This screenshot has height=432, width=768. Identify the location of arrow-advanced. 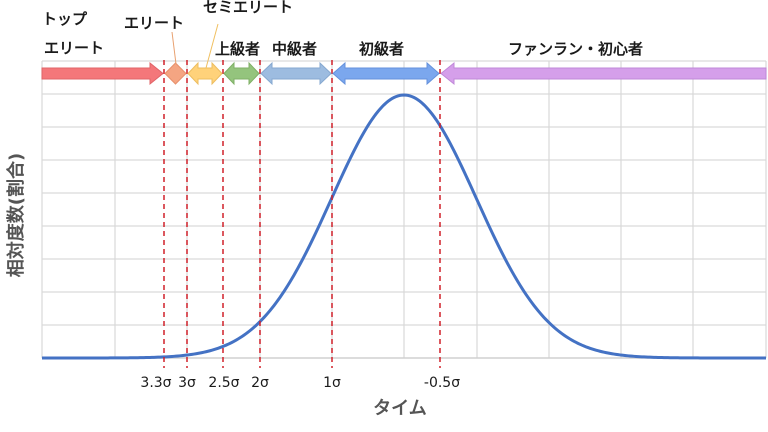
(241, 73).